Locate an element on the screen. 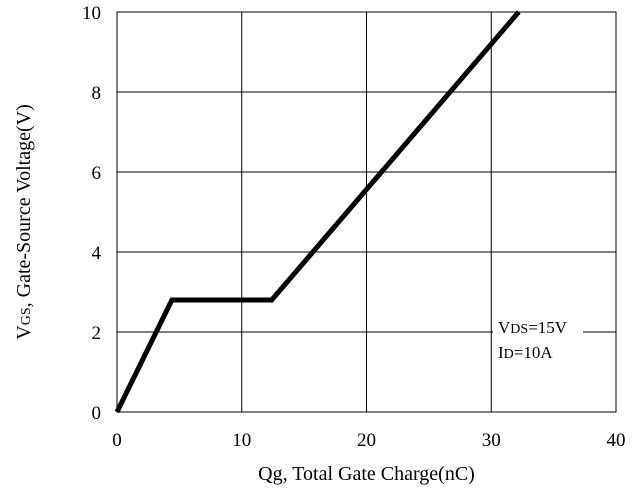 This screenshot has height=492, width=640. x-tick-labels: 0 10 20 30 40 is located at coordinates (368, 440).